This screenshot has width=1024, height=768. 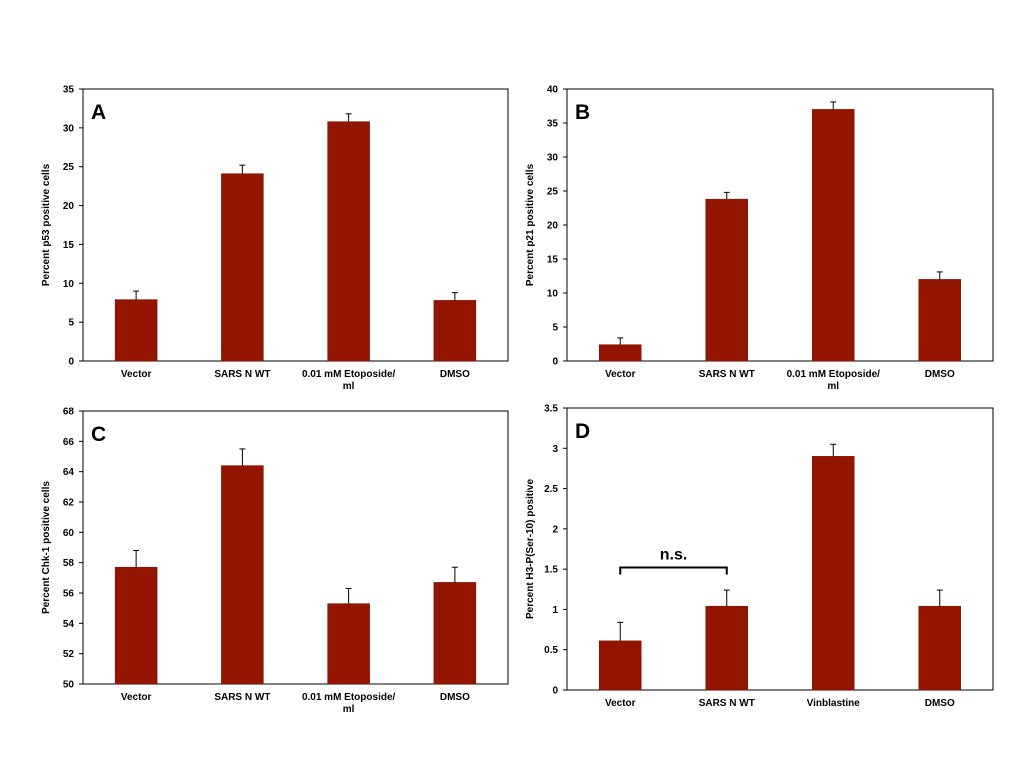 What do you see at coordinates (834, 703) in the screenshot?
I see `category-label: Vinblastine` at bounding box center [834, 703].